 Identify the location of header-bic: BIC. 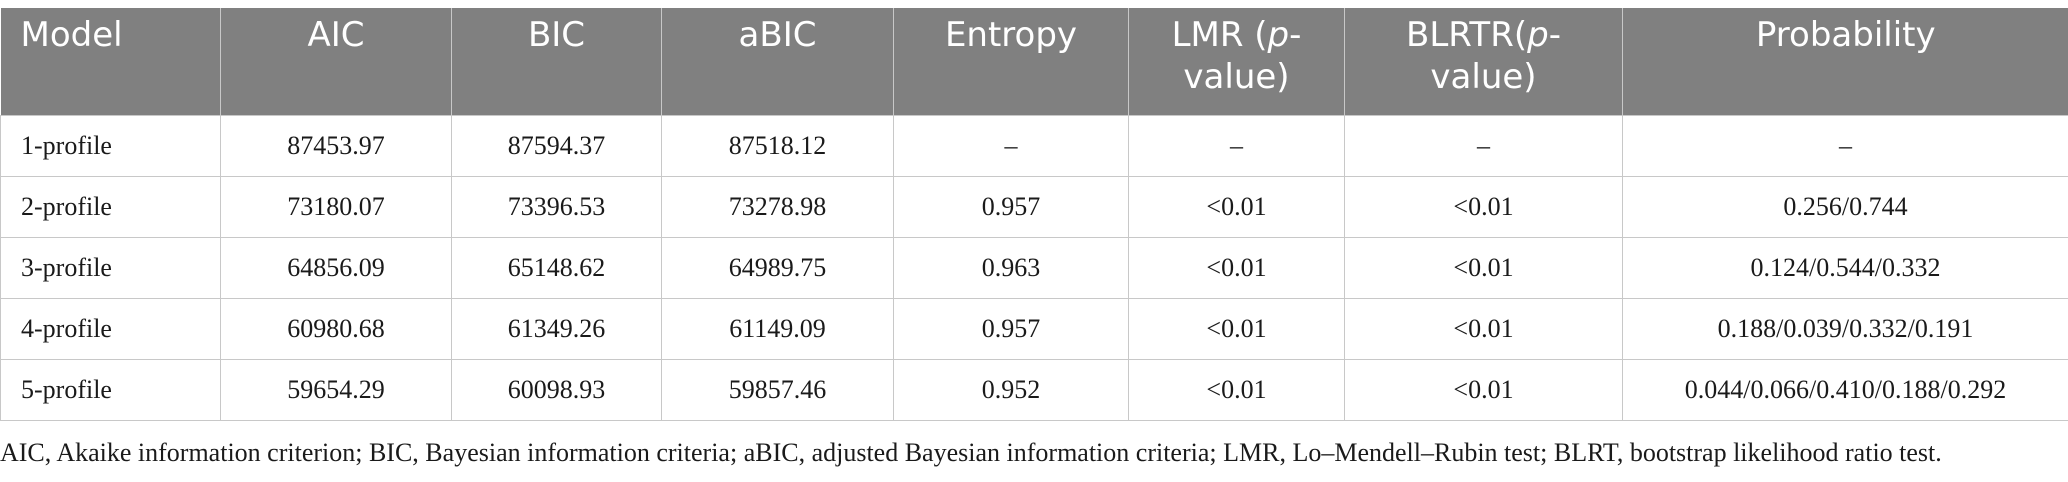
(556, 61).